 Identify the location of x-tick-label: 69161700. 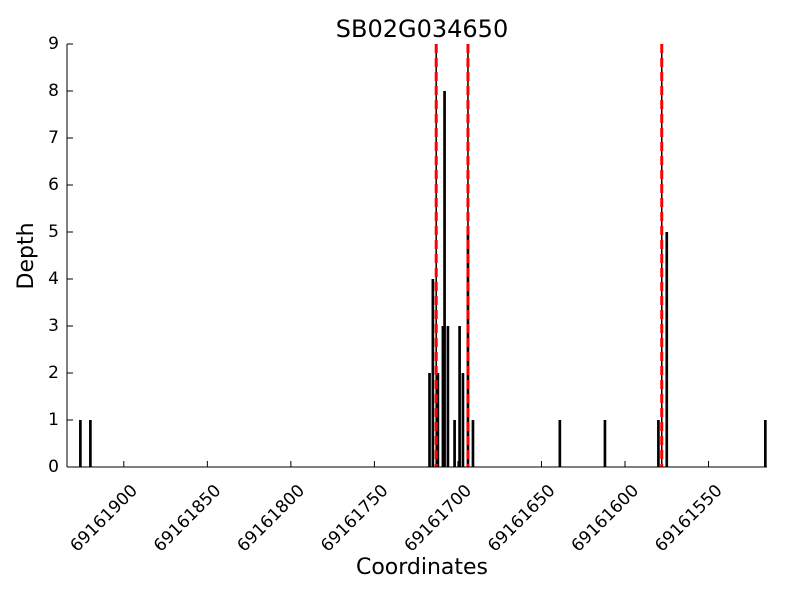
(438, 518).